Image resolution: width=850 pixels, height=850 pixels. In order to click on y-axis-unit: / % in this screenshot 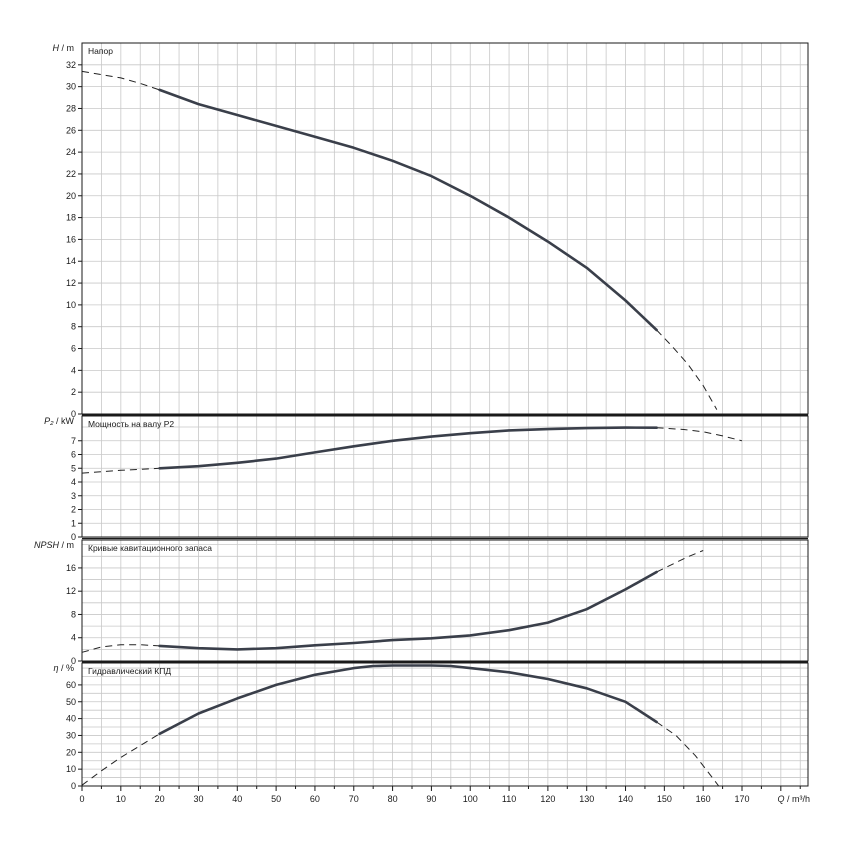, I will do `click(67, 668)`.